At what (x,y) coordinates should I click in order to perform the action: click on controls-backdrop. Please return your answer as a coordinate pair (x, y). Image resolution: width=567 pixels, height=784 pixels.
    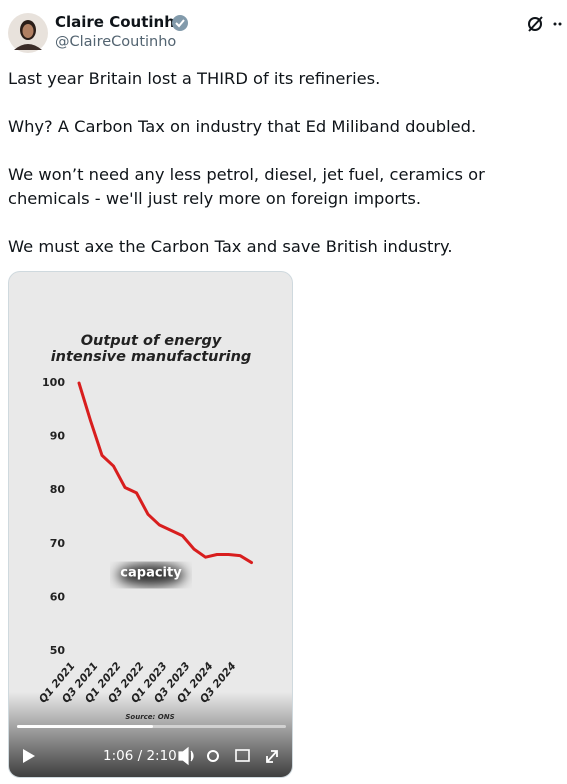
    Looking at the image, I should click on (150, 734).